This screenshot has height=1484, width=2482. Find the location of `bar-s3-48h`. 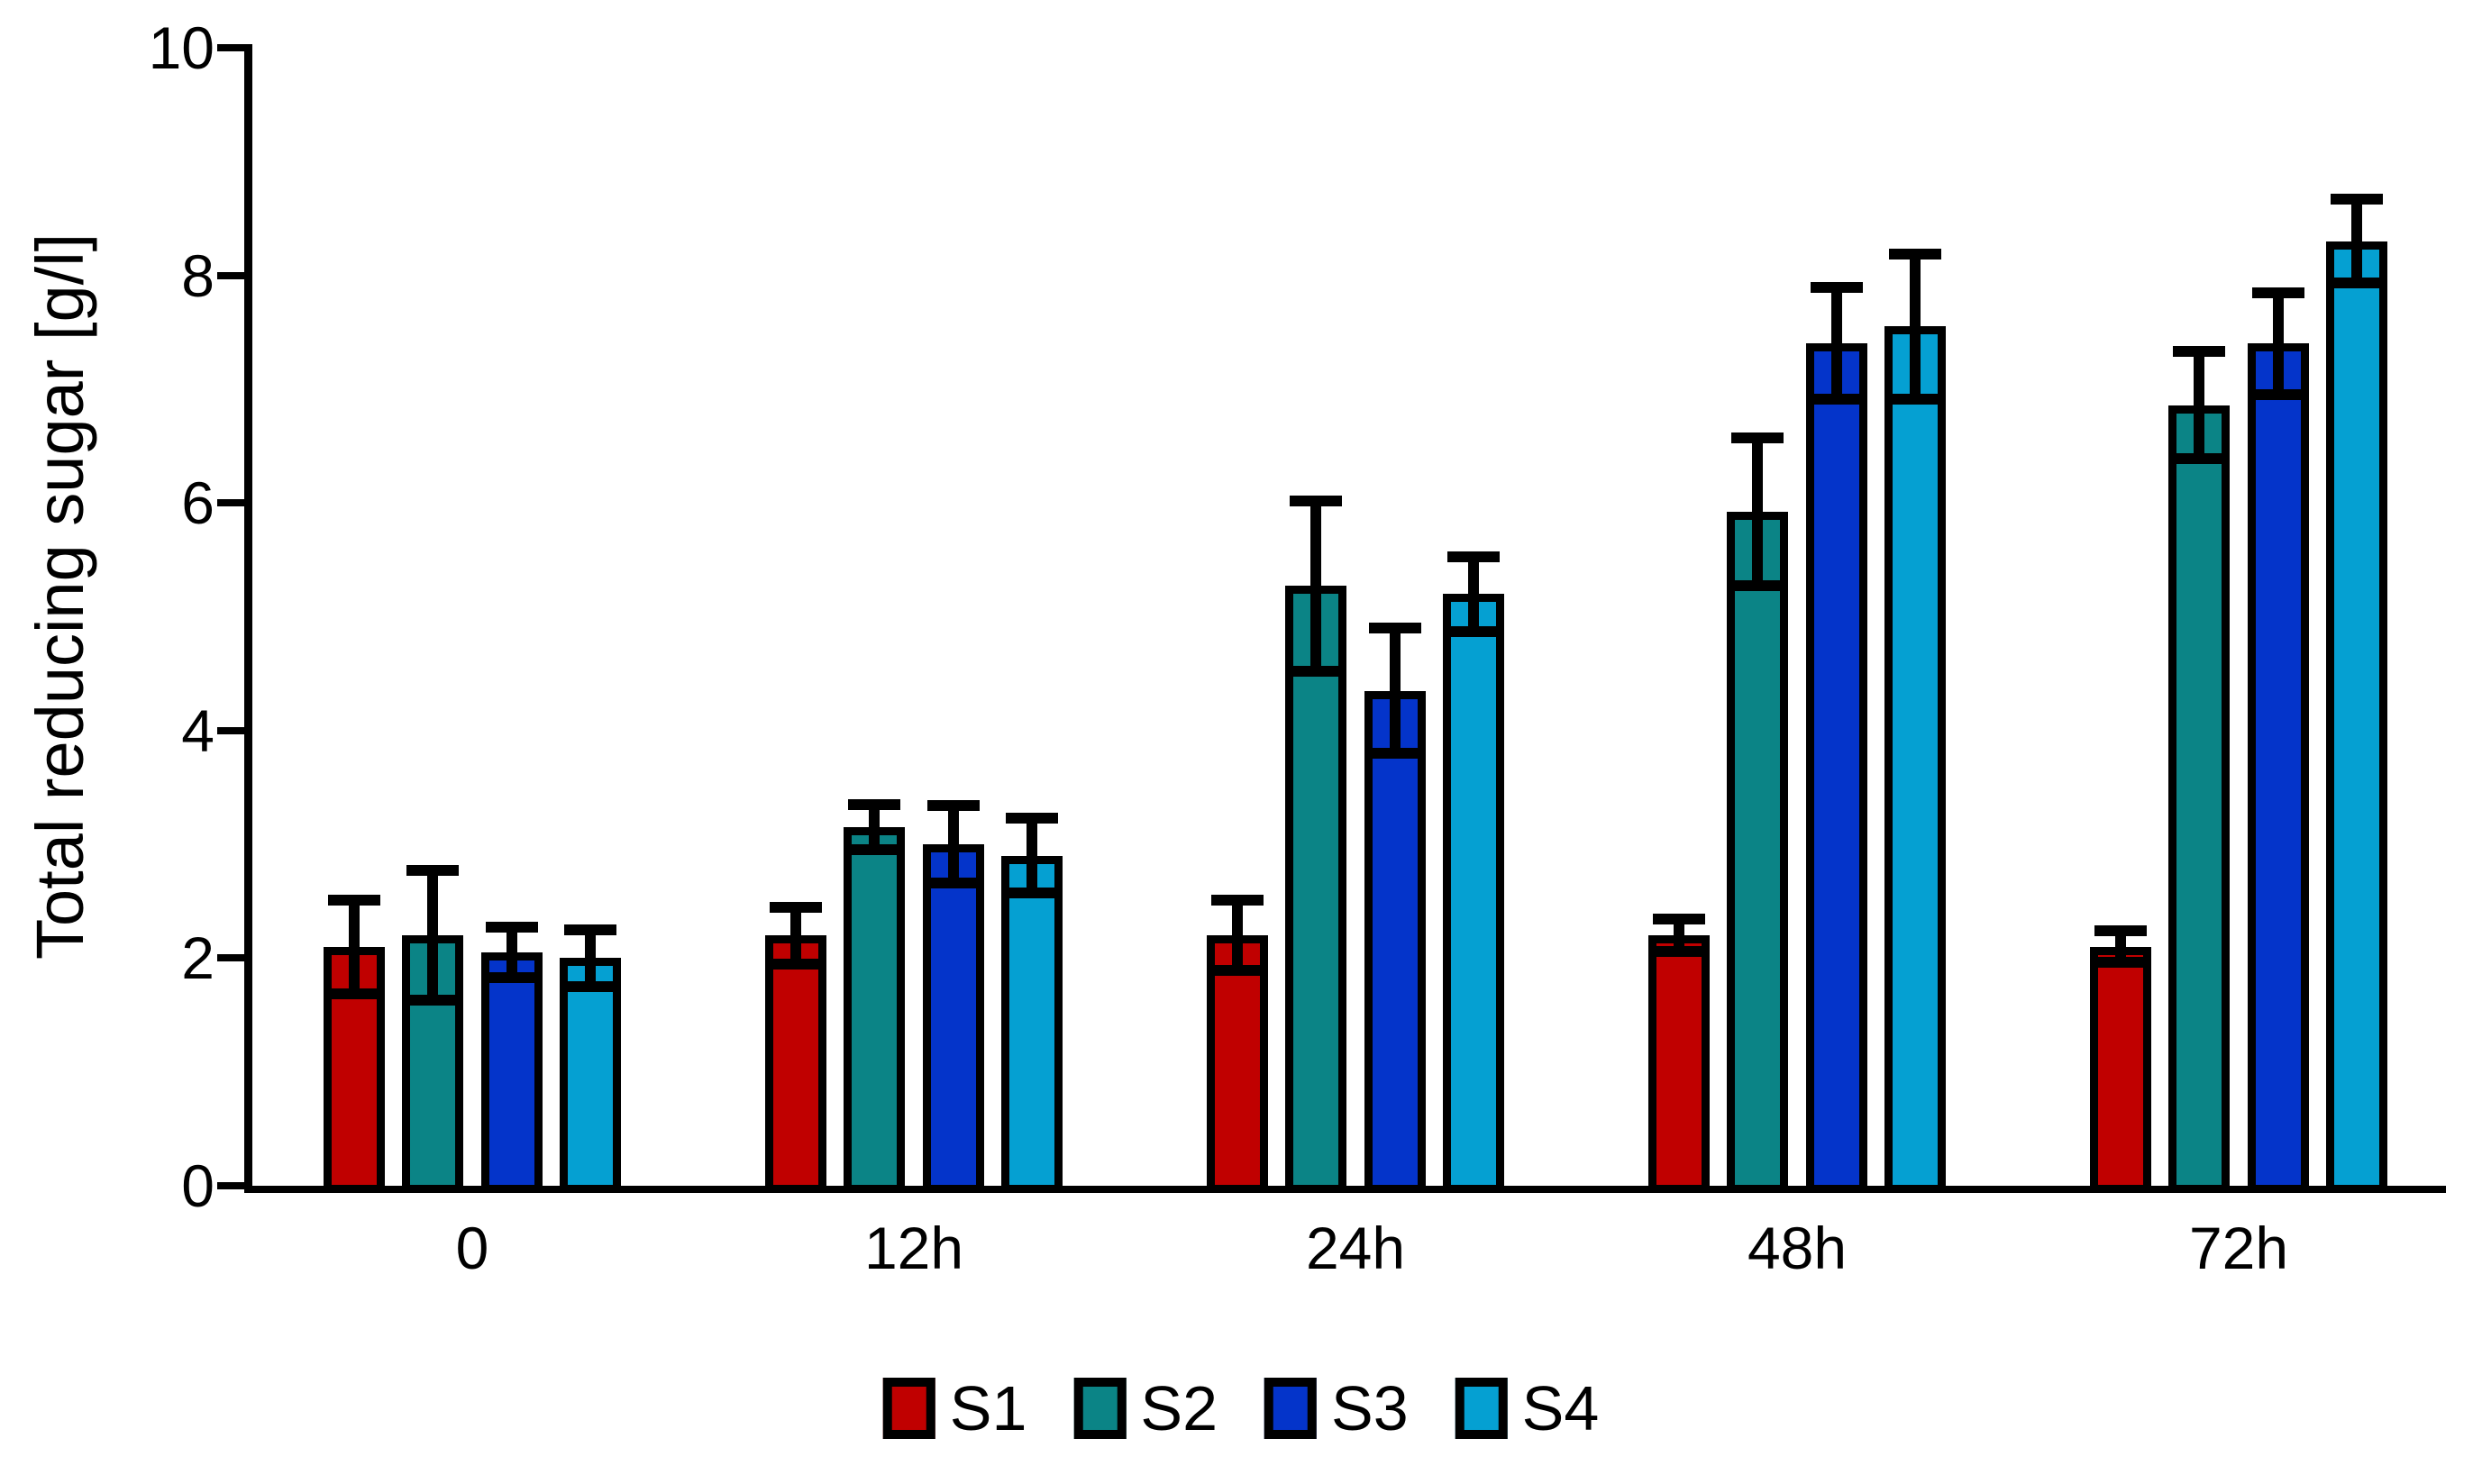

bar-s3-48h is located at coordinates (1836, 768).